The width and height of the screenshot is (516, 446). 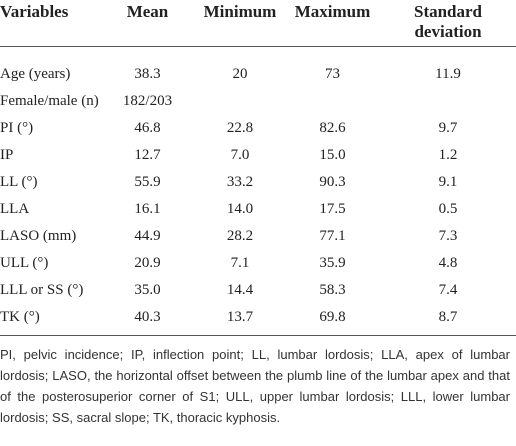 I want to click on table-row: TK (°) 40.3 13.7 69.8 8.7, so click(x=258, y=320).